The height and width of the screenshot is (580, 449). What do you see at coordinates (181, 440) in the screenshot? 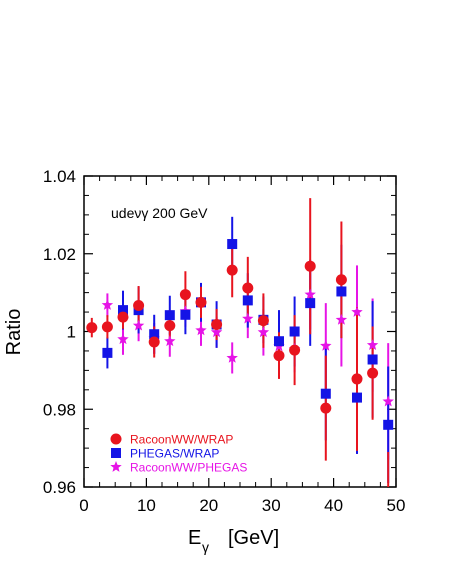
I see `legend-label: RacoonWW/WRAP` at bounding box center [181, 440].